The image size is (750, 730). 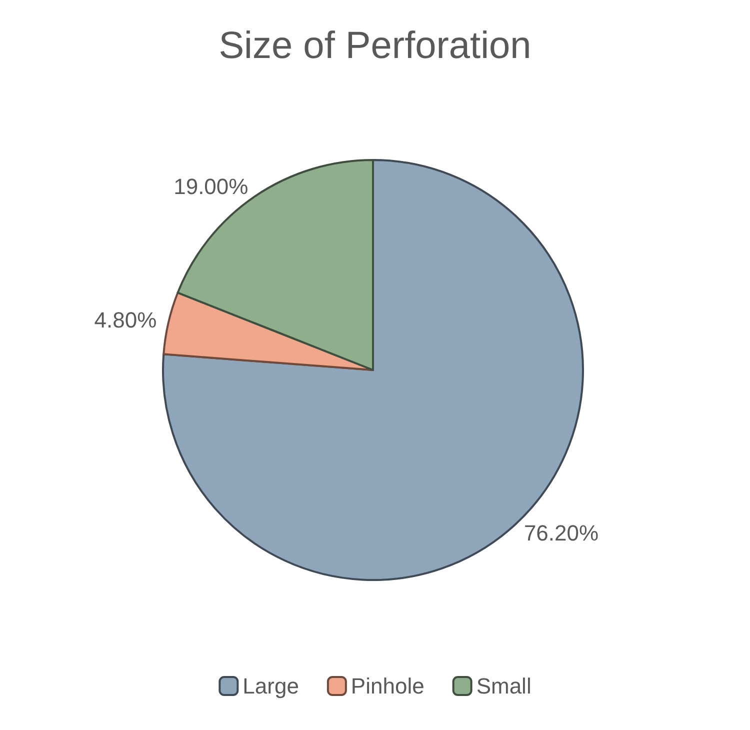 I want to click on legend-label: Small, so click(x=504, y=686).